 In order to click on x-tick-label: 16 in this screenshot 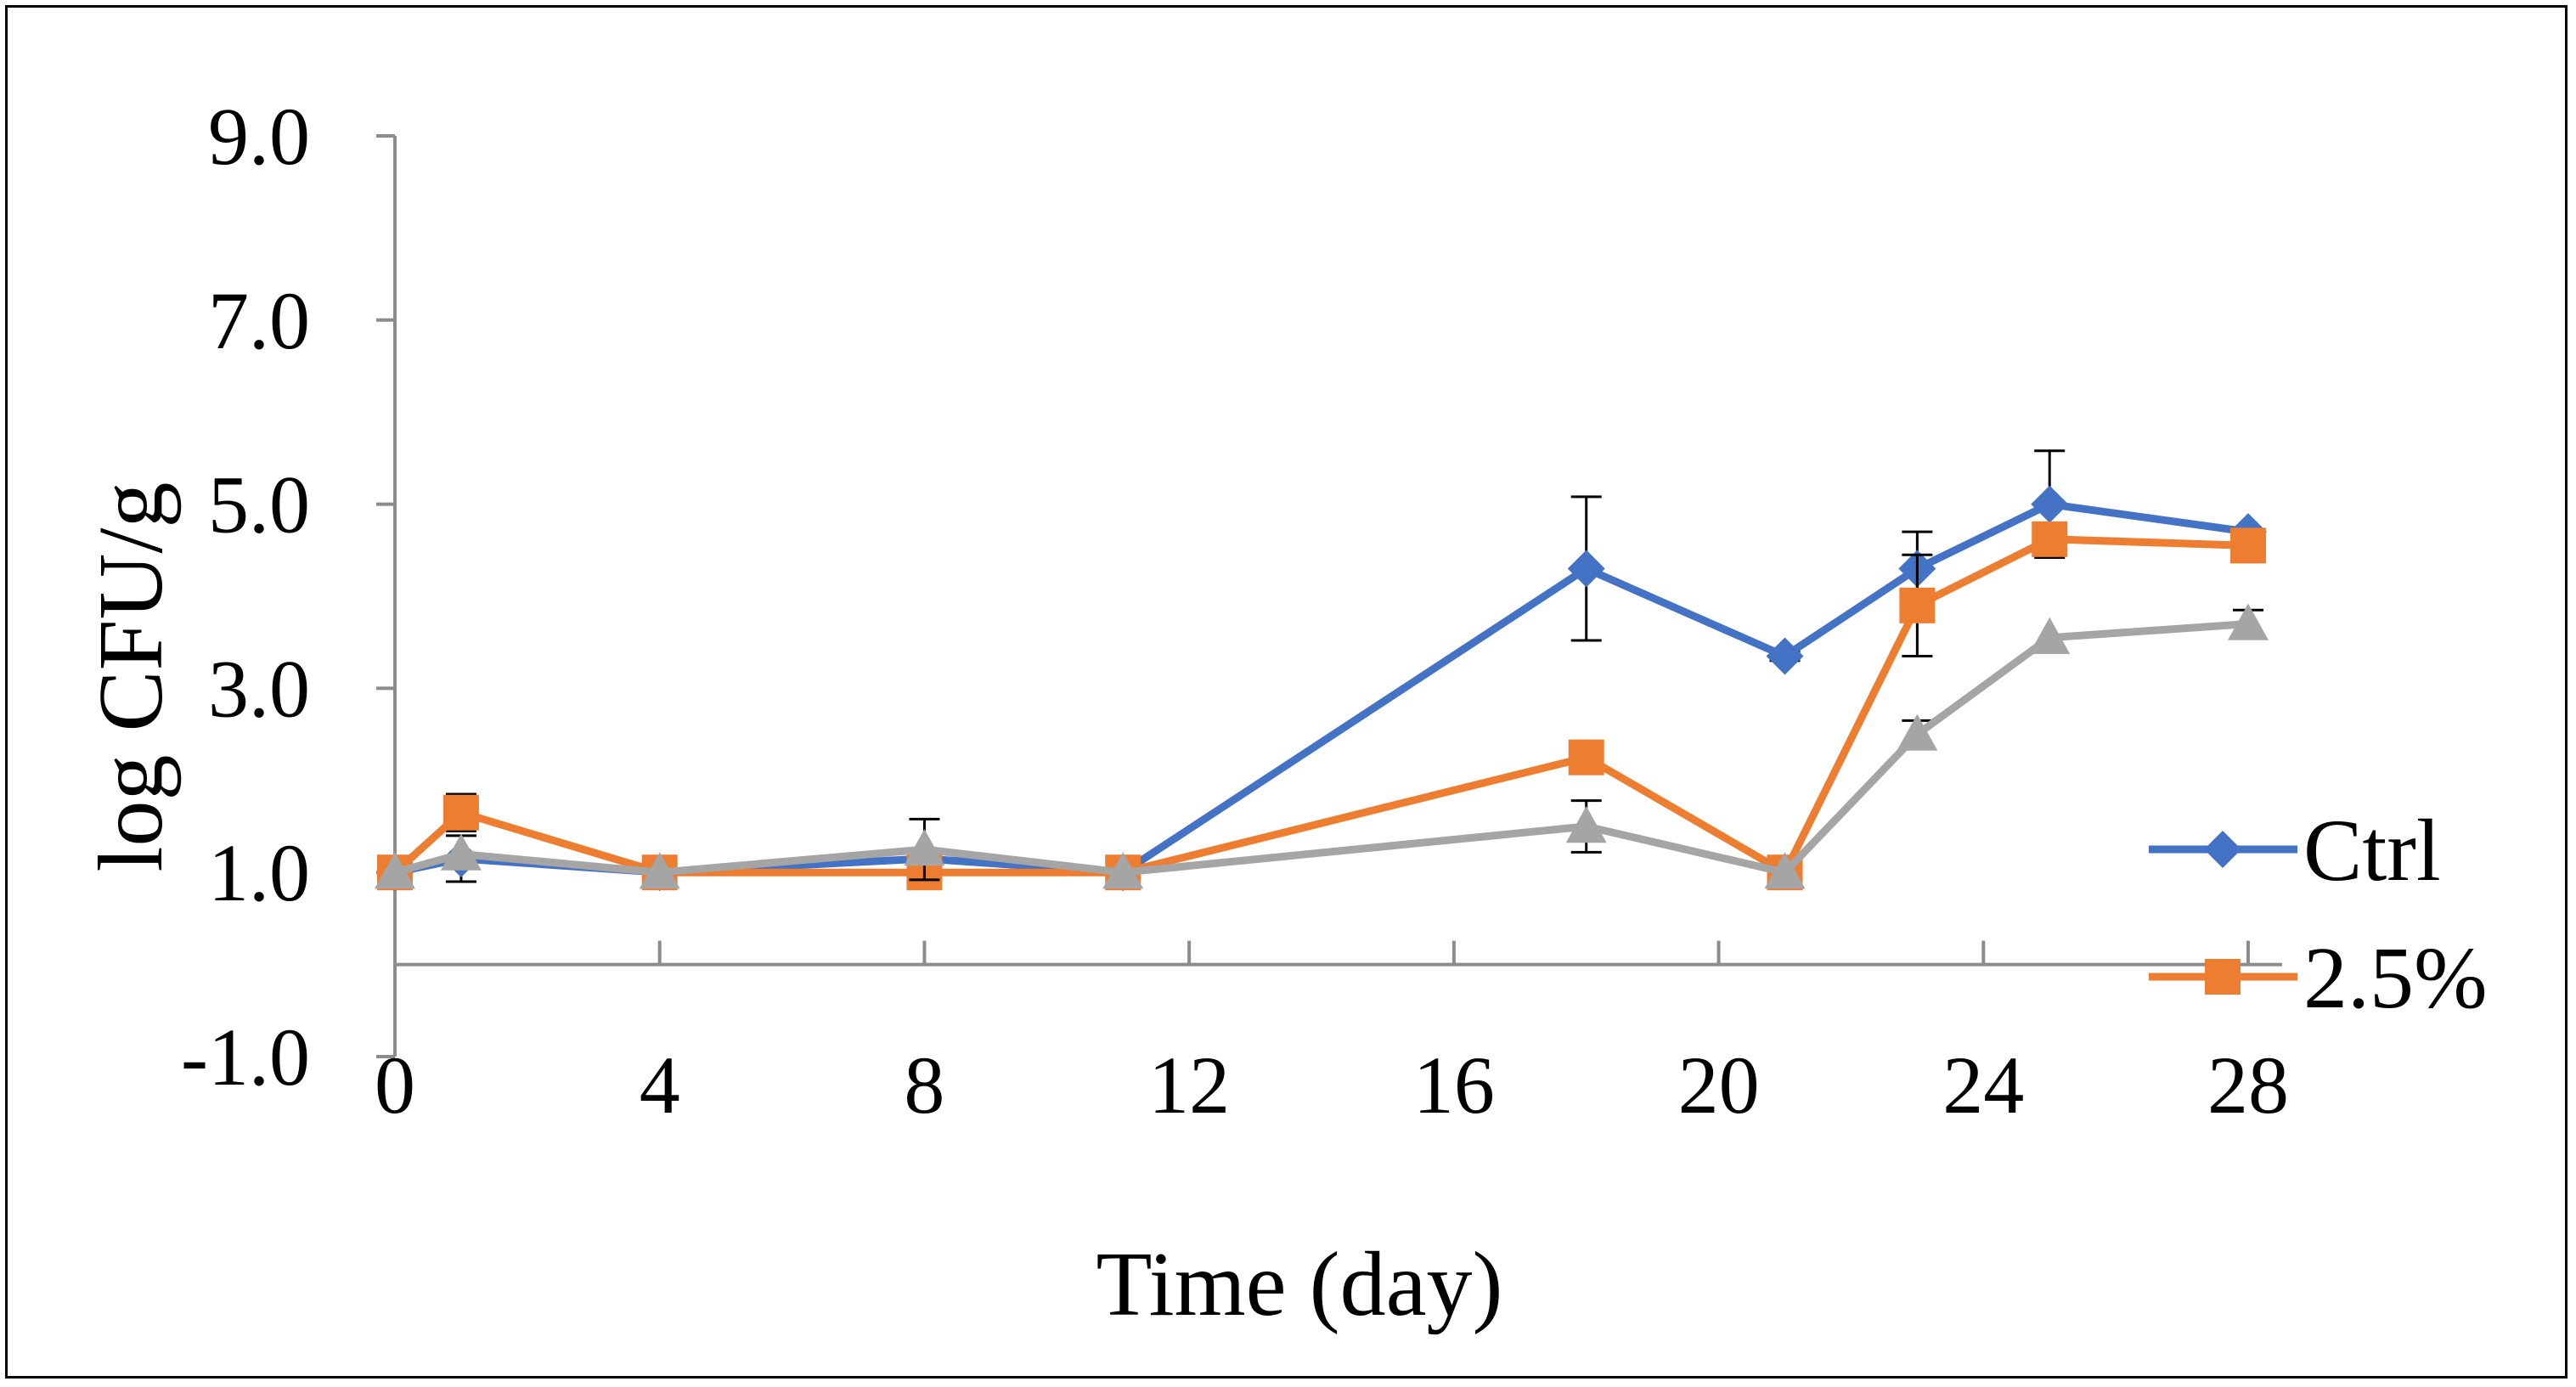, I will do `click(1454, 1085)`.